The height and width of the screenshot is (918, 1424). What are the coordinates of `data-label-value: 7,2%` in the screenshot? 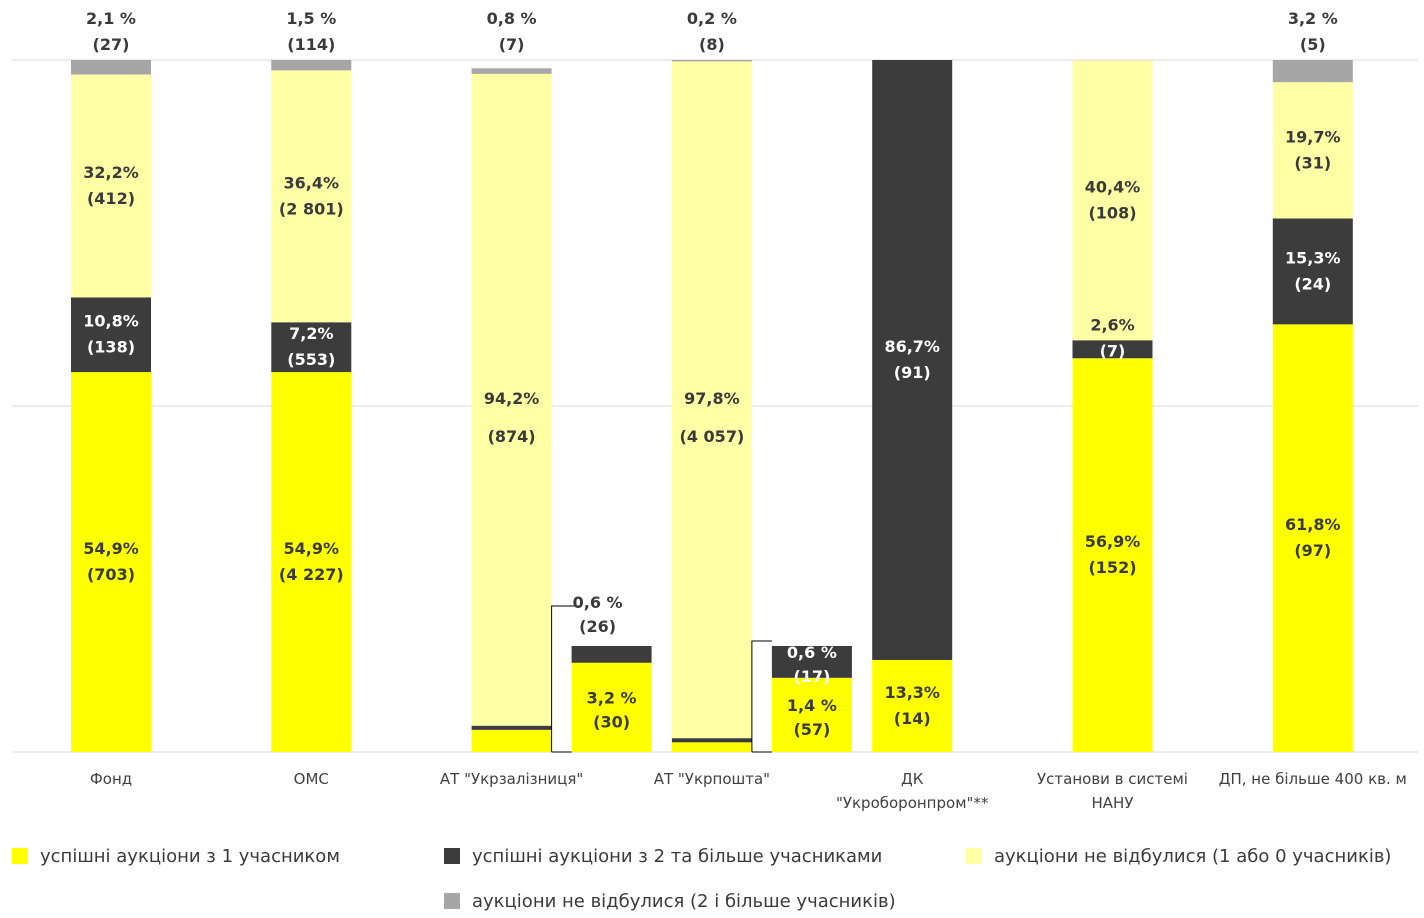 It's located at (311, 333).